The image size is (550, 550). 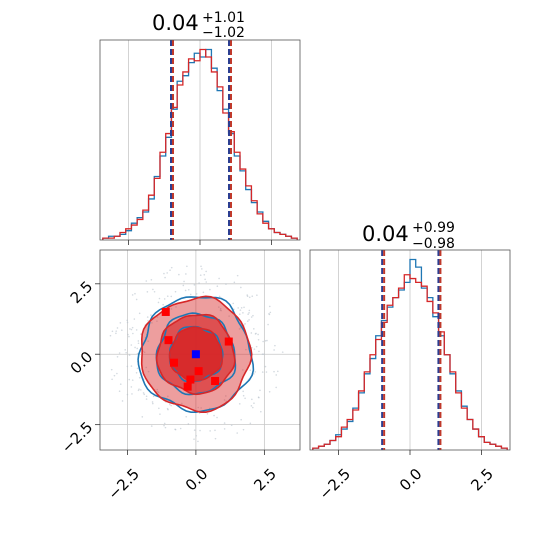 What do you see at coordinates (223, 33) in the screenshot?
I see `title-minus: −1.02` at bounding box center [223, 33].